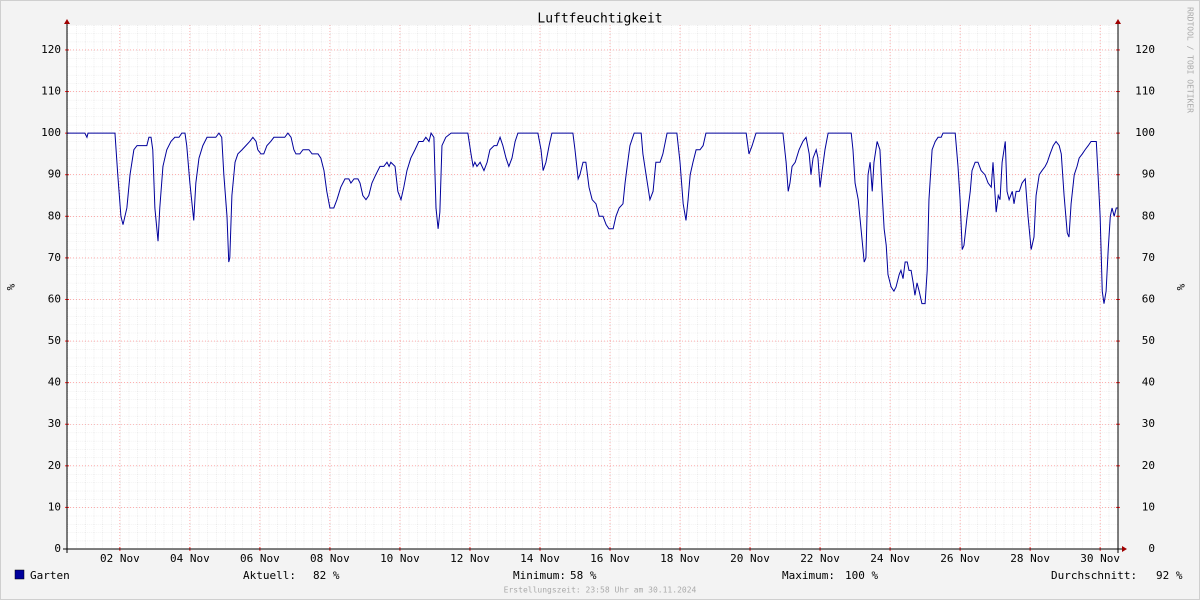  What do you see at coordinates (1030, 558) in the screenshot?
I see `x-tick-label: 28 Nov` at bounding box center [1030, 558].